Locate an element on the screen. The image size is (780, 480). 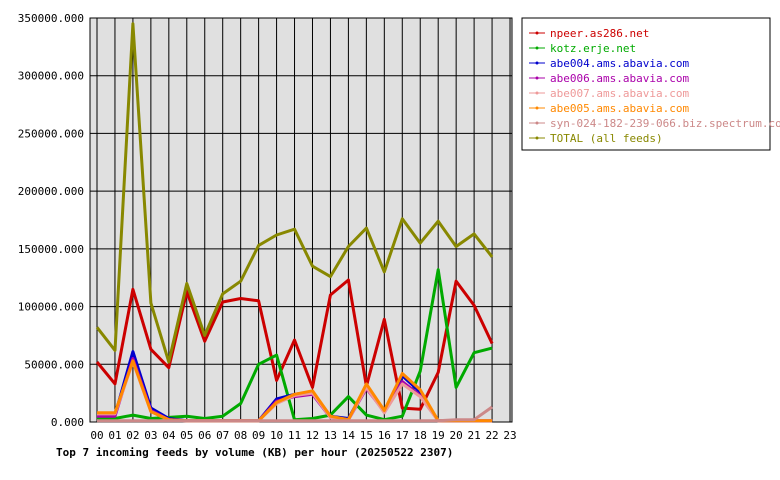
y-tick-label: 0.000 is located at coordinates (67, 422).